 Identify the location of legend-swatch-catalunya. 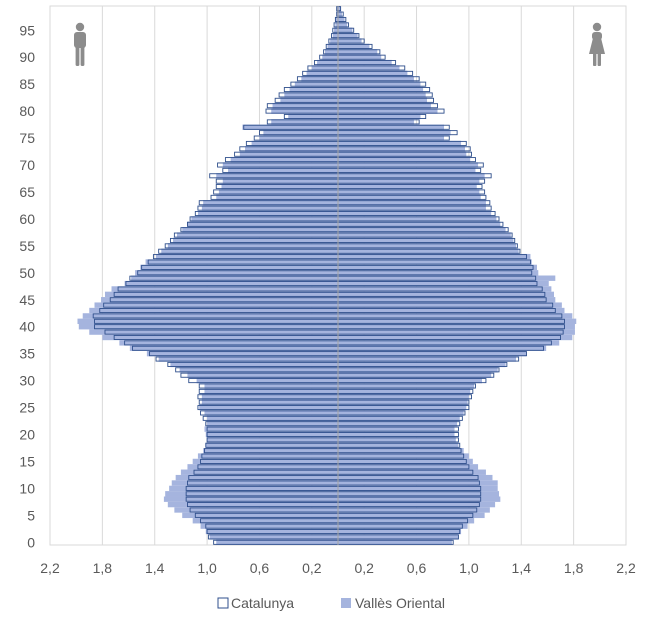
(223, 603).